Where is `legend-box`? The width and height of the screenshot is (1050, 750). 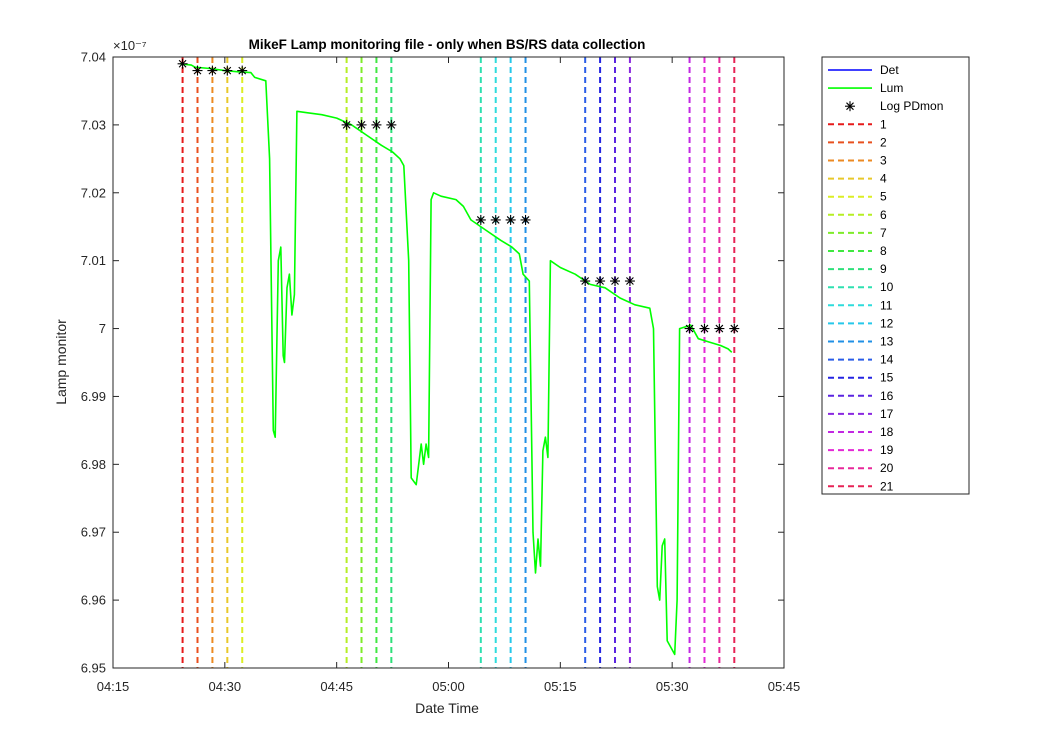 legend-box is located at coordinates (895, 275).